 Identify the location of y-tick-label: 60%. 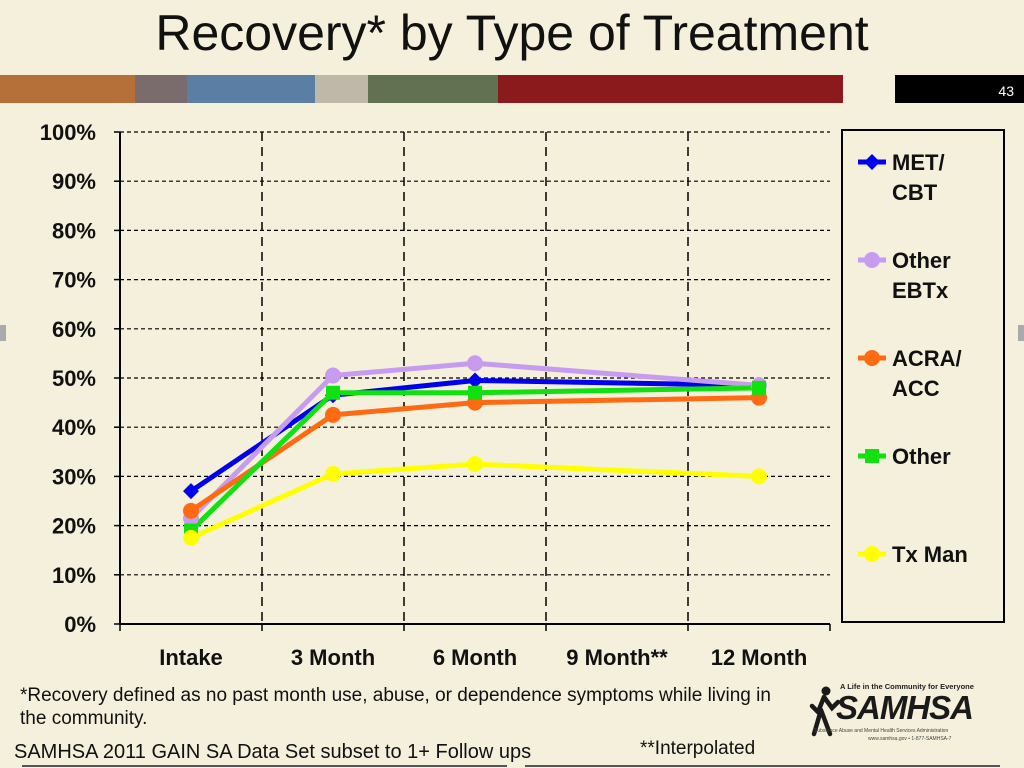
(74, 329).